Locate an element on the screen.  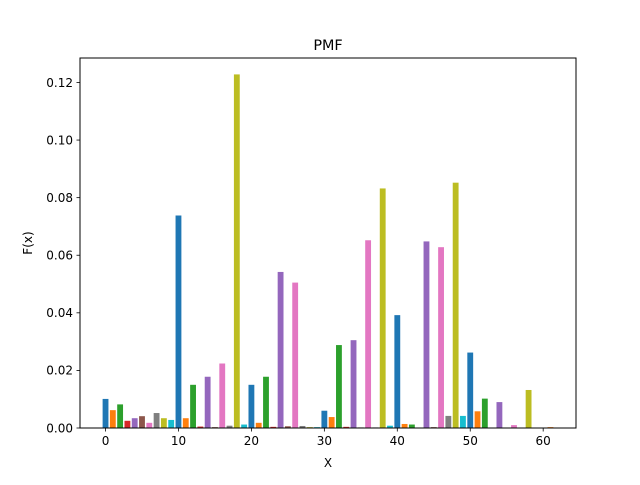
x-tick-label: 50 is located at coordinates (470, 441).